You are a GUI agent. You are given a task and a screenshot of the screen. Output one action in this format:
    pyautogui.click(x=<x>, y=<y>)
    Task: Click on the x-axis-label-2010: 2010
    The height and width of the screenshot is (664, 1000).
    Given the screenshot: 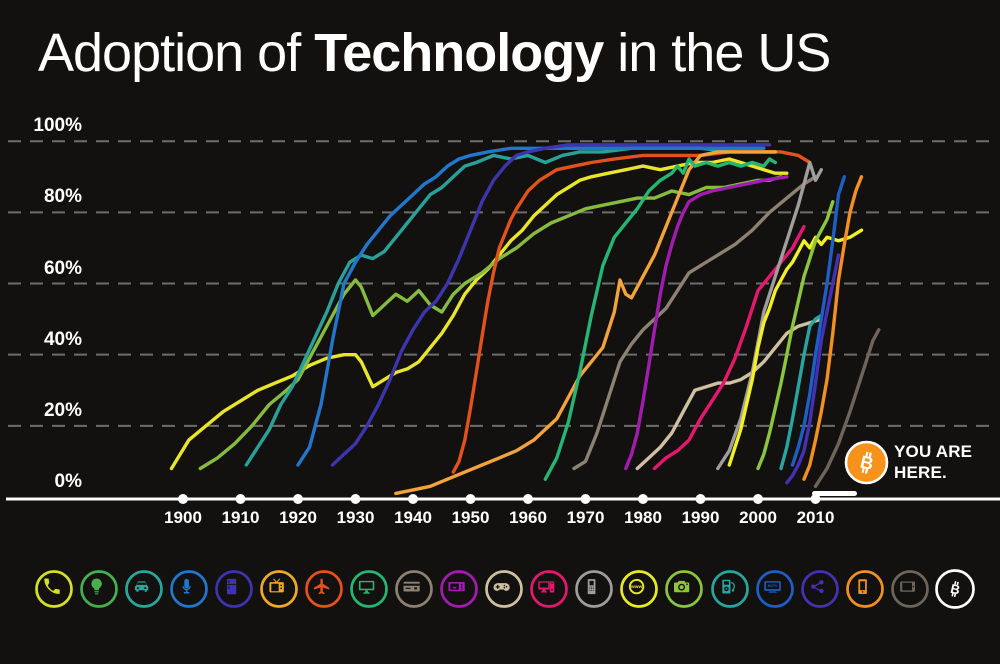 What is the action you would take?
    pyautogui.click(x=815, y=517)
    